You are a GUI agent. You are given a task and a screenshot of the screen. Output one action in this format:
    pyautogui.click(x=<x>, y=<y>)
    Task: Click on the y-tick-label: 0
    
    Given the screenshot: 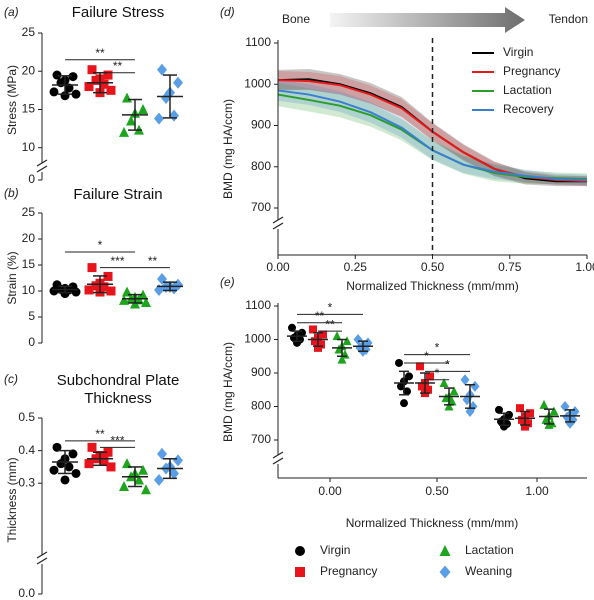 What is the action you would take?
    pyautogui.click(x=31, y=179)
    